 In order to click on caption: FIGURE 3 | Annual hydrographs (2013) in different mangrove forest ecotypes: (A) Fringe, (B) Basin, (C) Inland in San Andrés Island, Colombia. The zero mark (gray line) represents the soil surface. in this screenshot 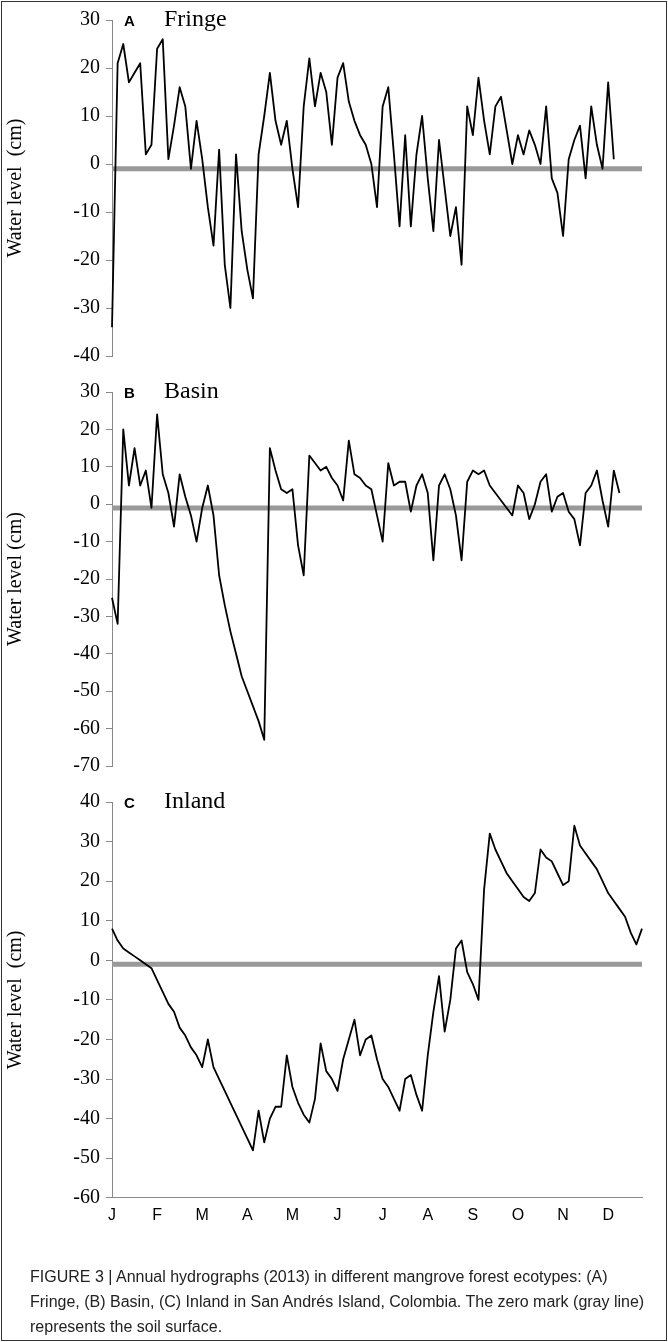, I will do `click(338, 1302)`.